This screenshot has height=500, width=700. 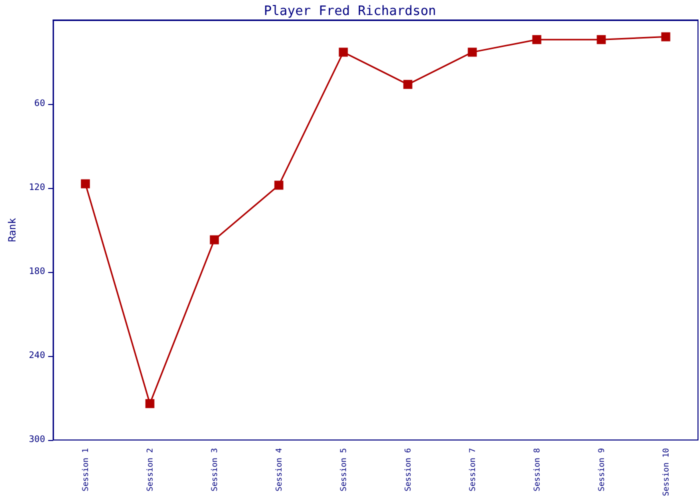 What do you see at coordinates (85, 470) in the screenshot?
I see `x-tick-label: Session 1` at bounding box center [85, 470].